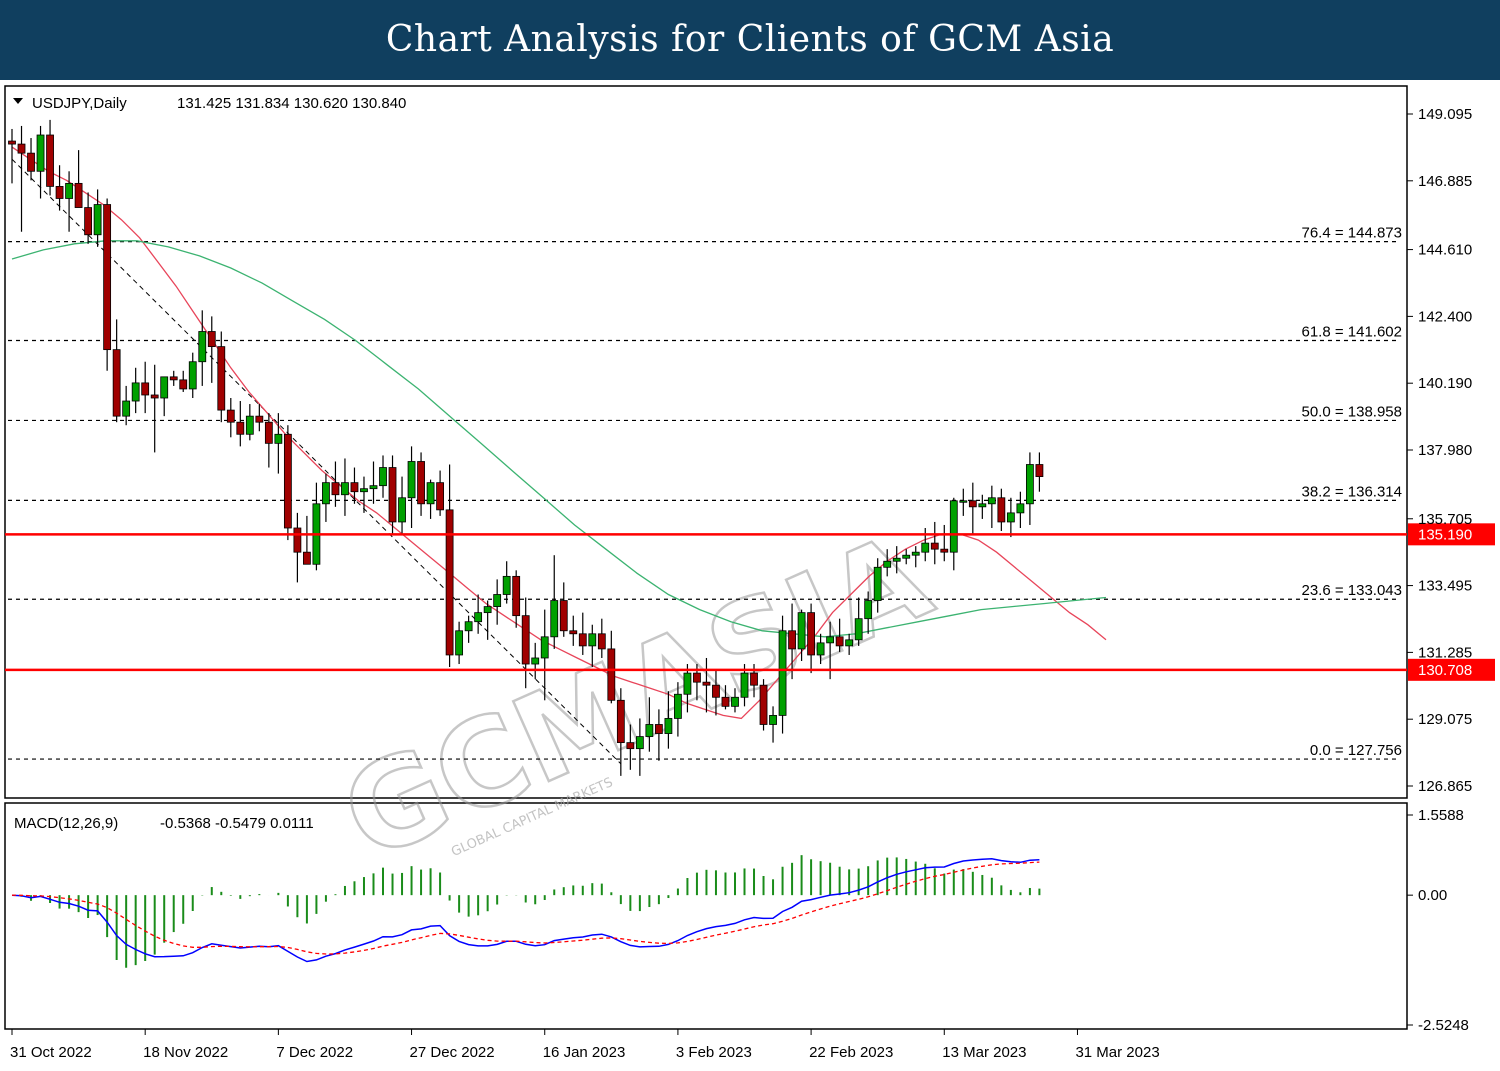 This screenshot has width=1500, height=1071. What do you see at coordinates (1445, 670) in the screenshot?
I see `level-tag-label: 130.708` at bounding box center [1445, 670].